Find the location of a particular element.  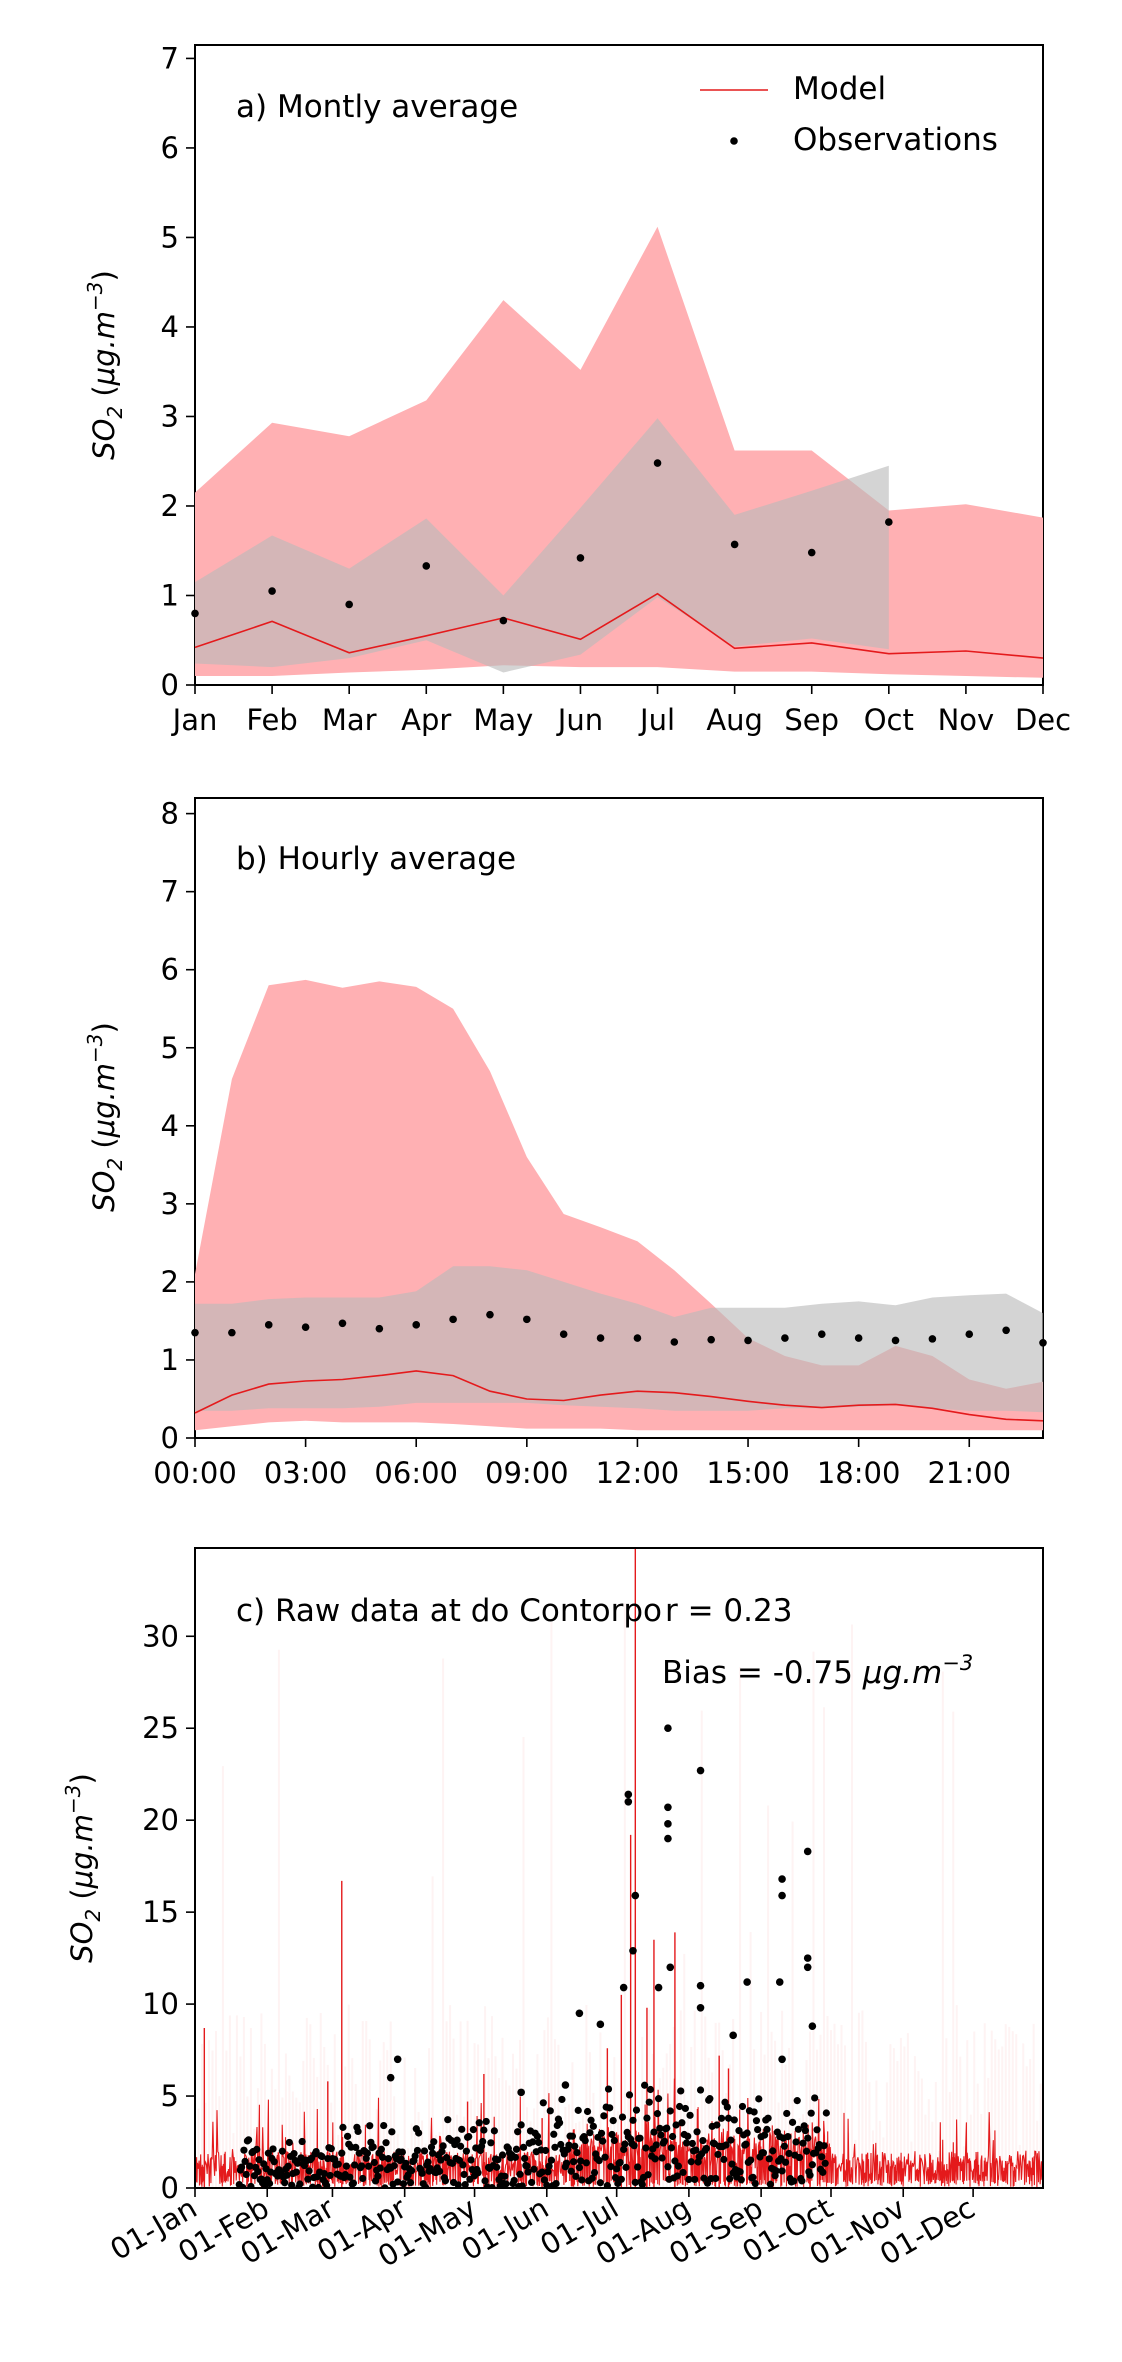

x-tick-label: Aug is located at coordinates (734, 720).